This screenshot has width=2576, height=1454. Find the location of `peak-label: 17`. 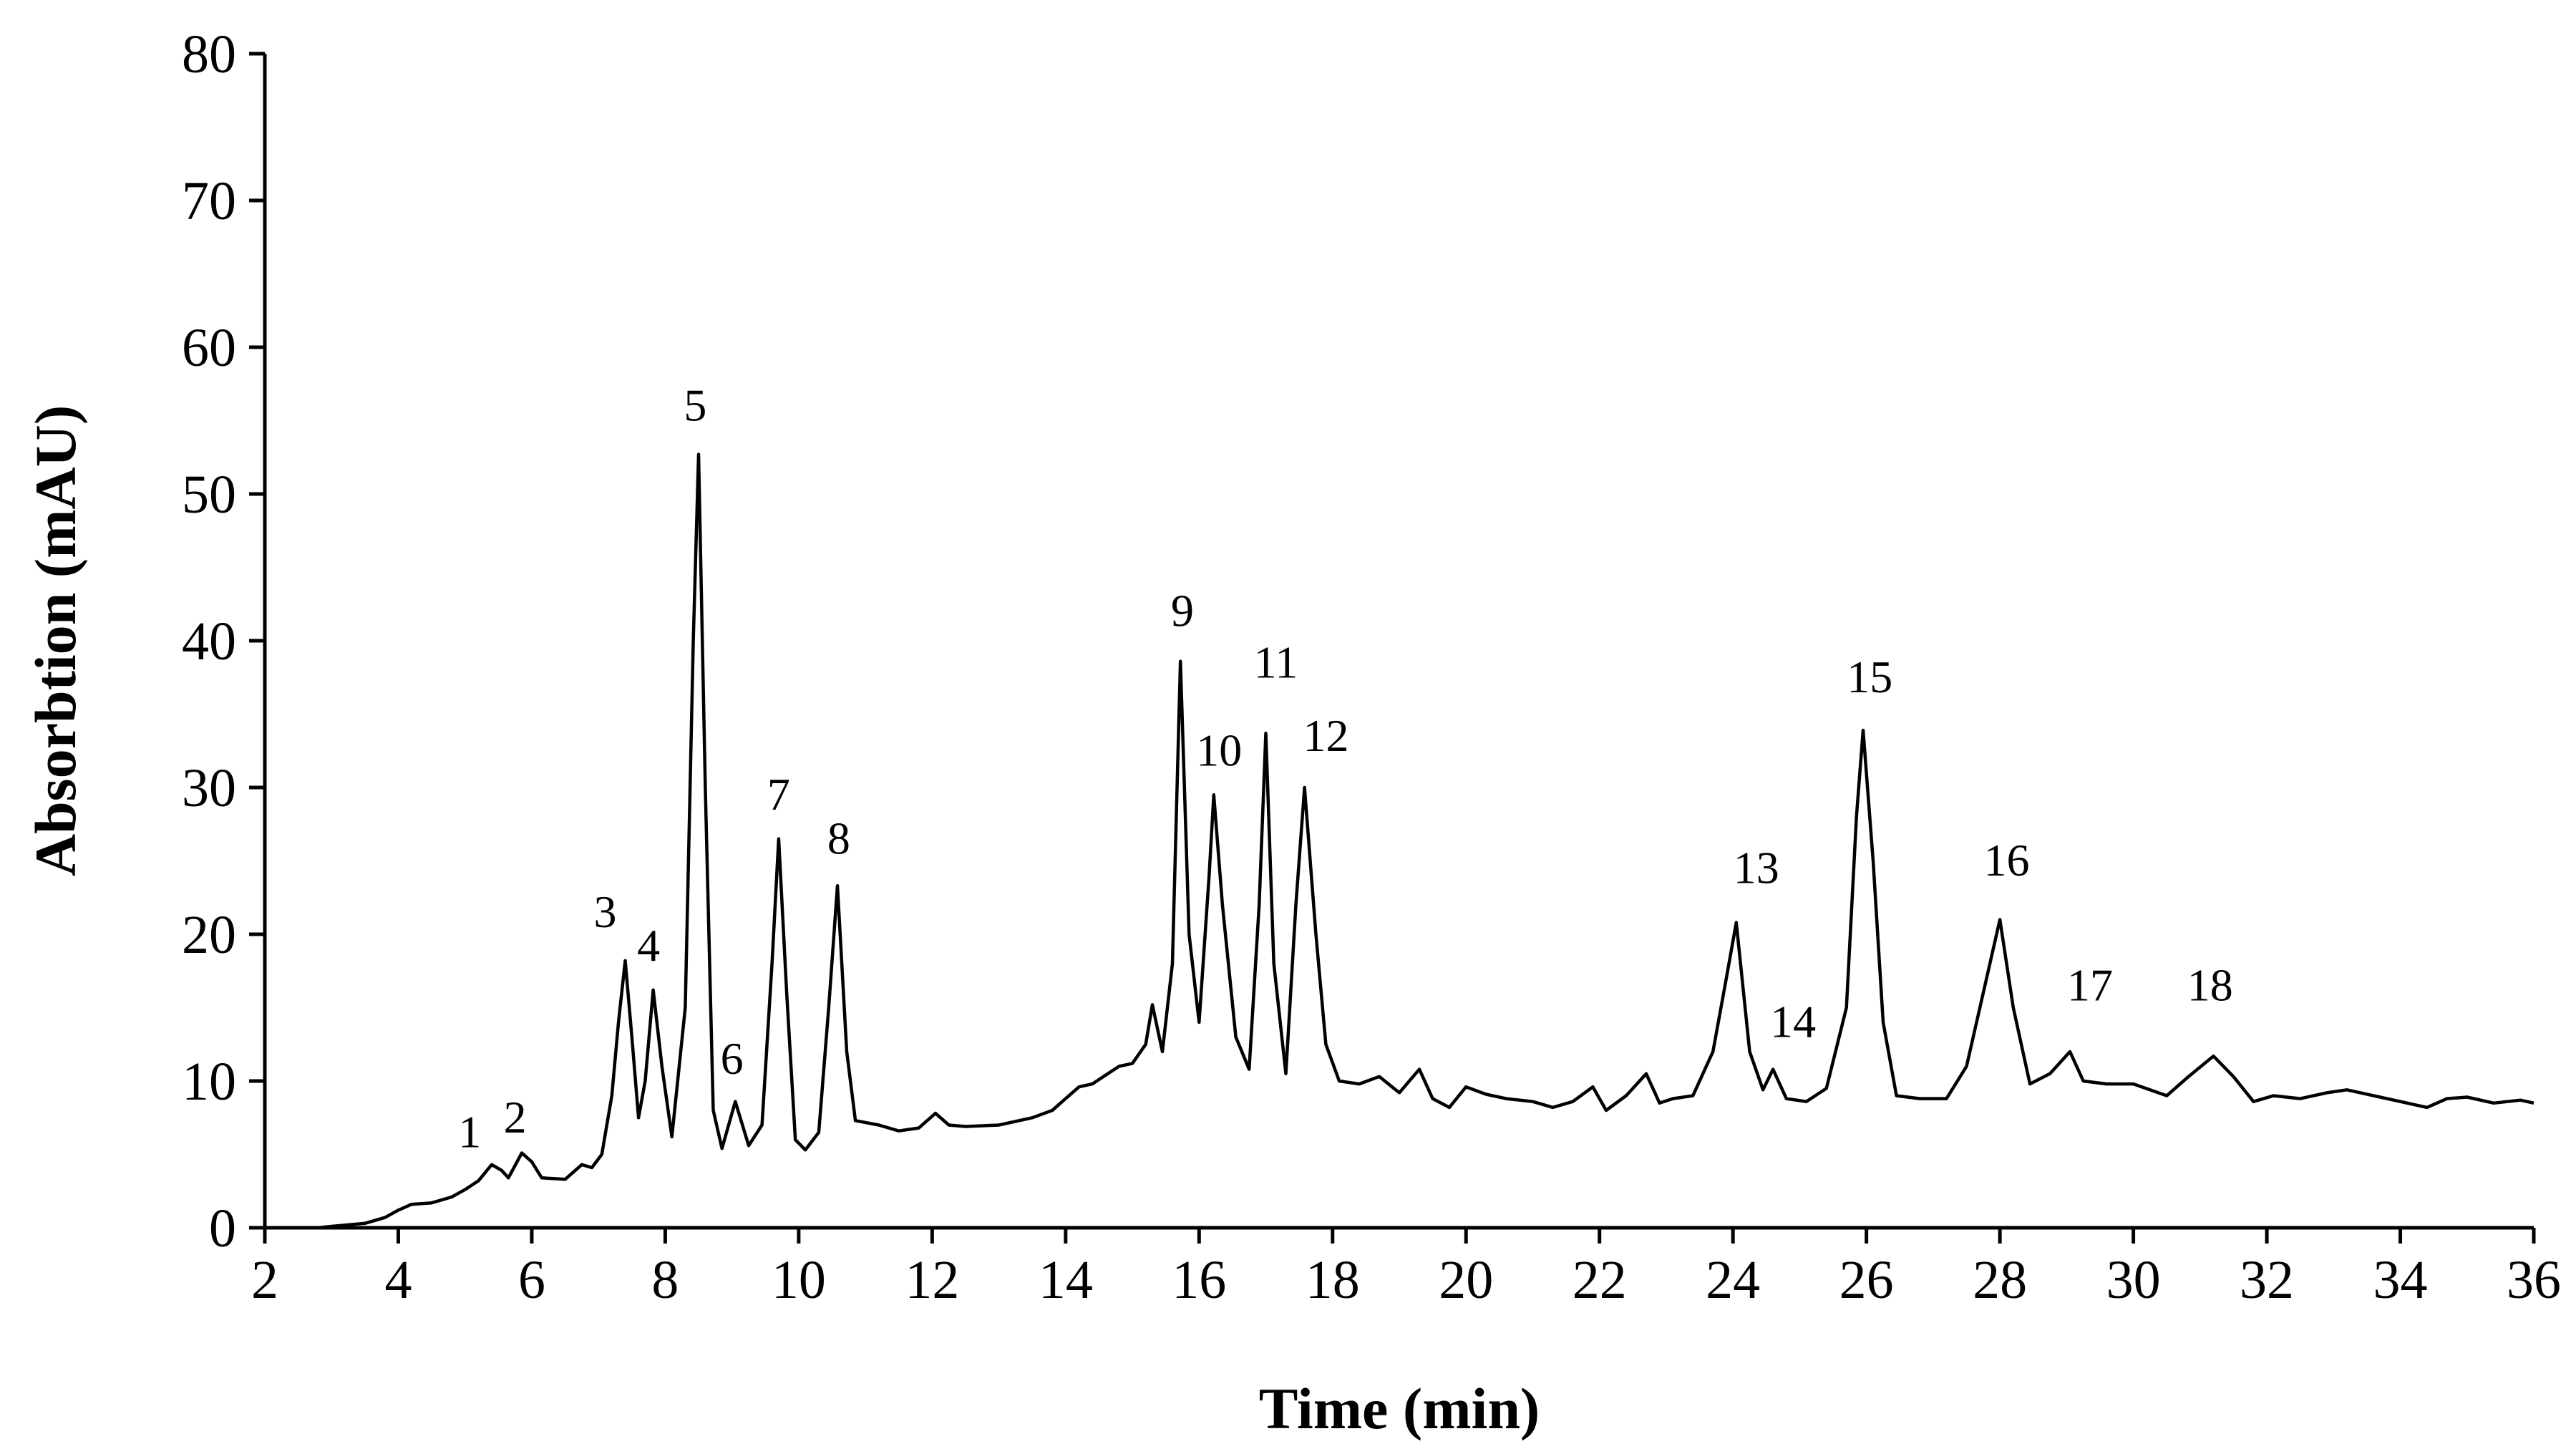

peak-label: 17 is located at coordinates (2090, 984).